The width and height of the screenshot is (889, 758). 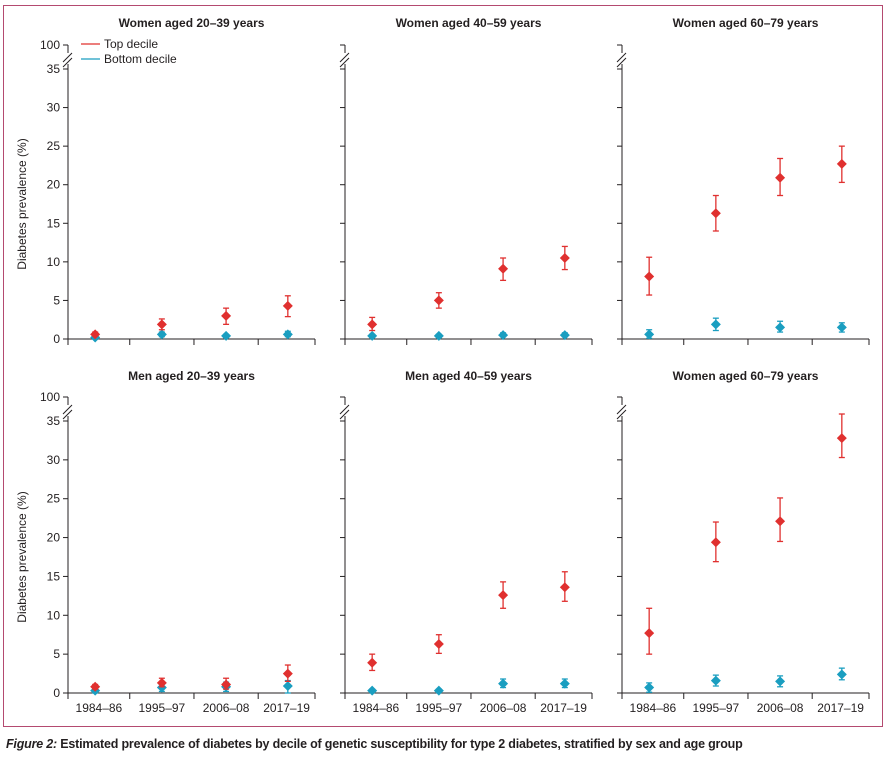 I want to click on legend-label: Top decile, so click(x=131, y=44).